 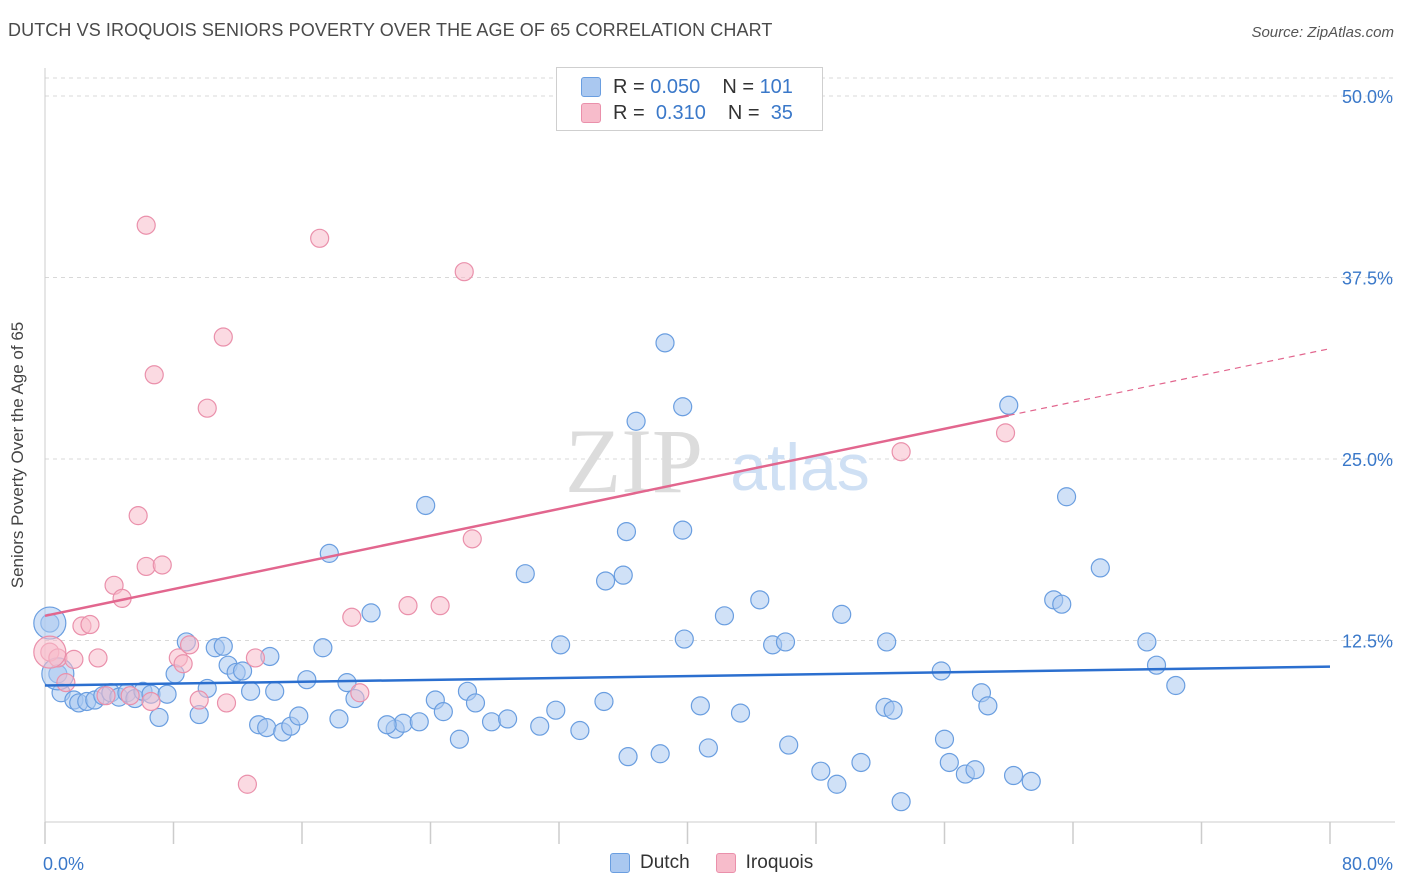 I want to click on legend-item-iroquois: Iroquois, so click(x=764, y=863).